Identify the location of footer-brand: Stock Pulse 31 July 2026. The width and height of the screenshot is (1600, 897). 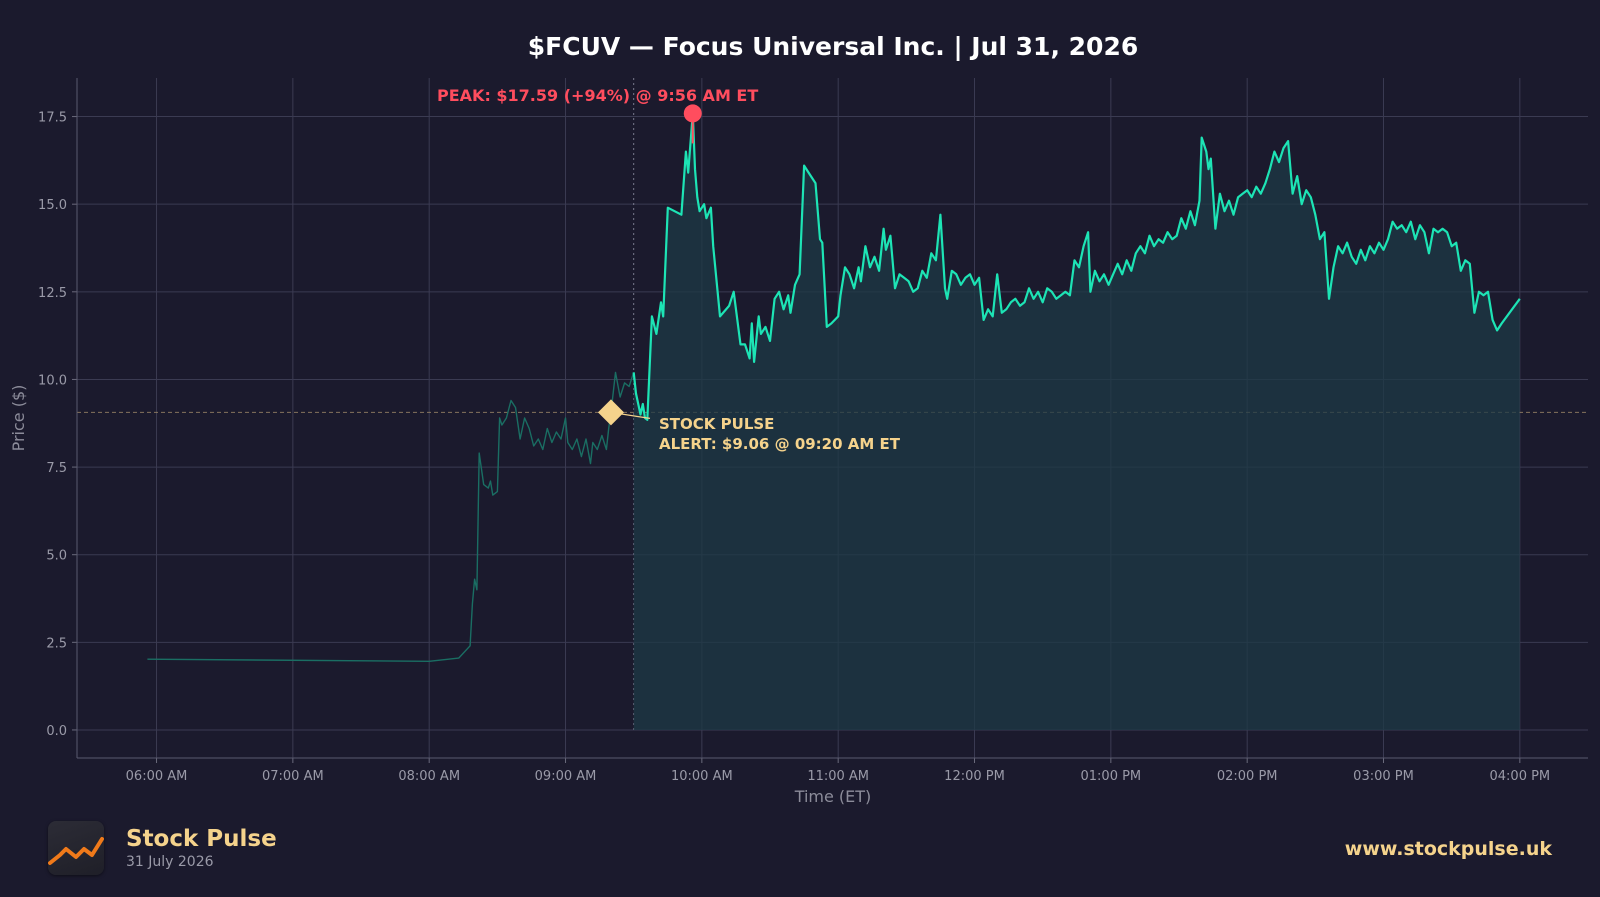
(162, 848).